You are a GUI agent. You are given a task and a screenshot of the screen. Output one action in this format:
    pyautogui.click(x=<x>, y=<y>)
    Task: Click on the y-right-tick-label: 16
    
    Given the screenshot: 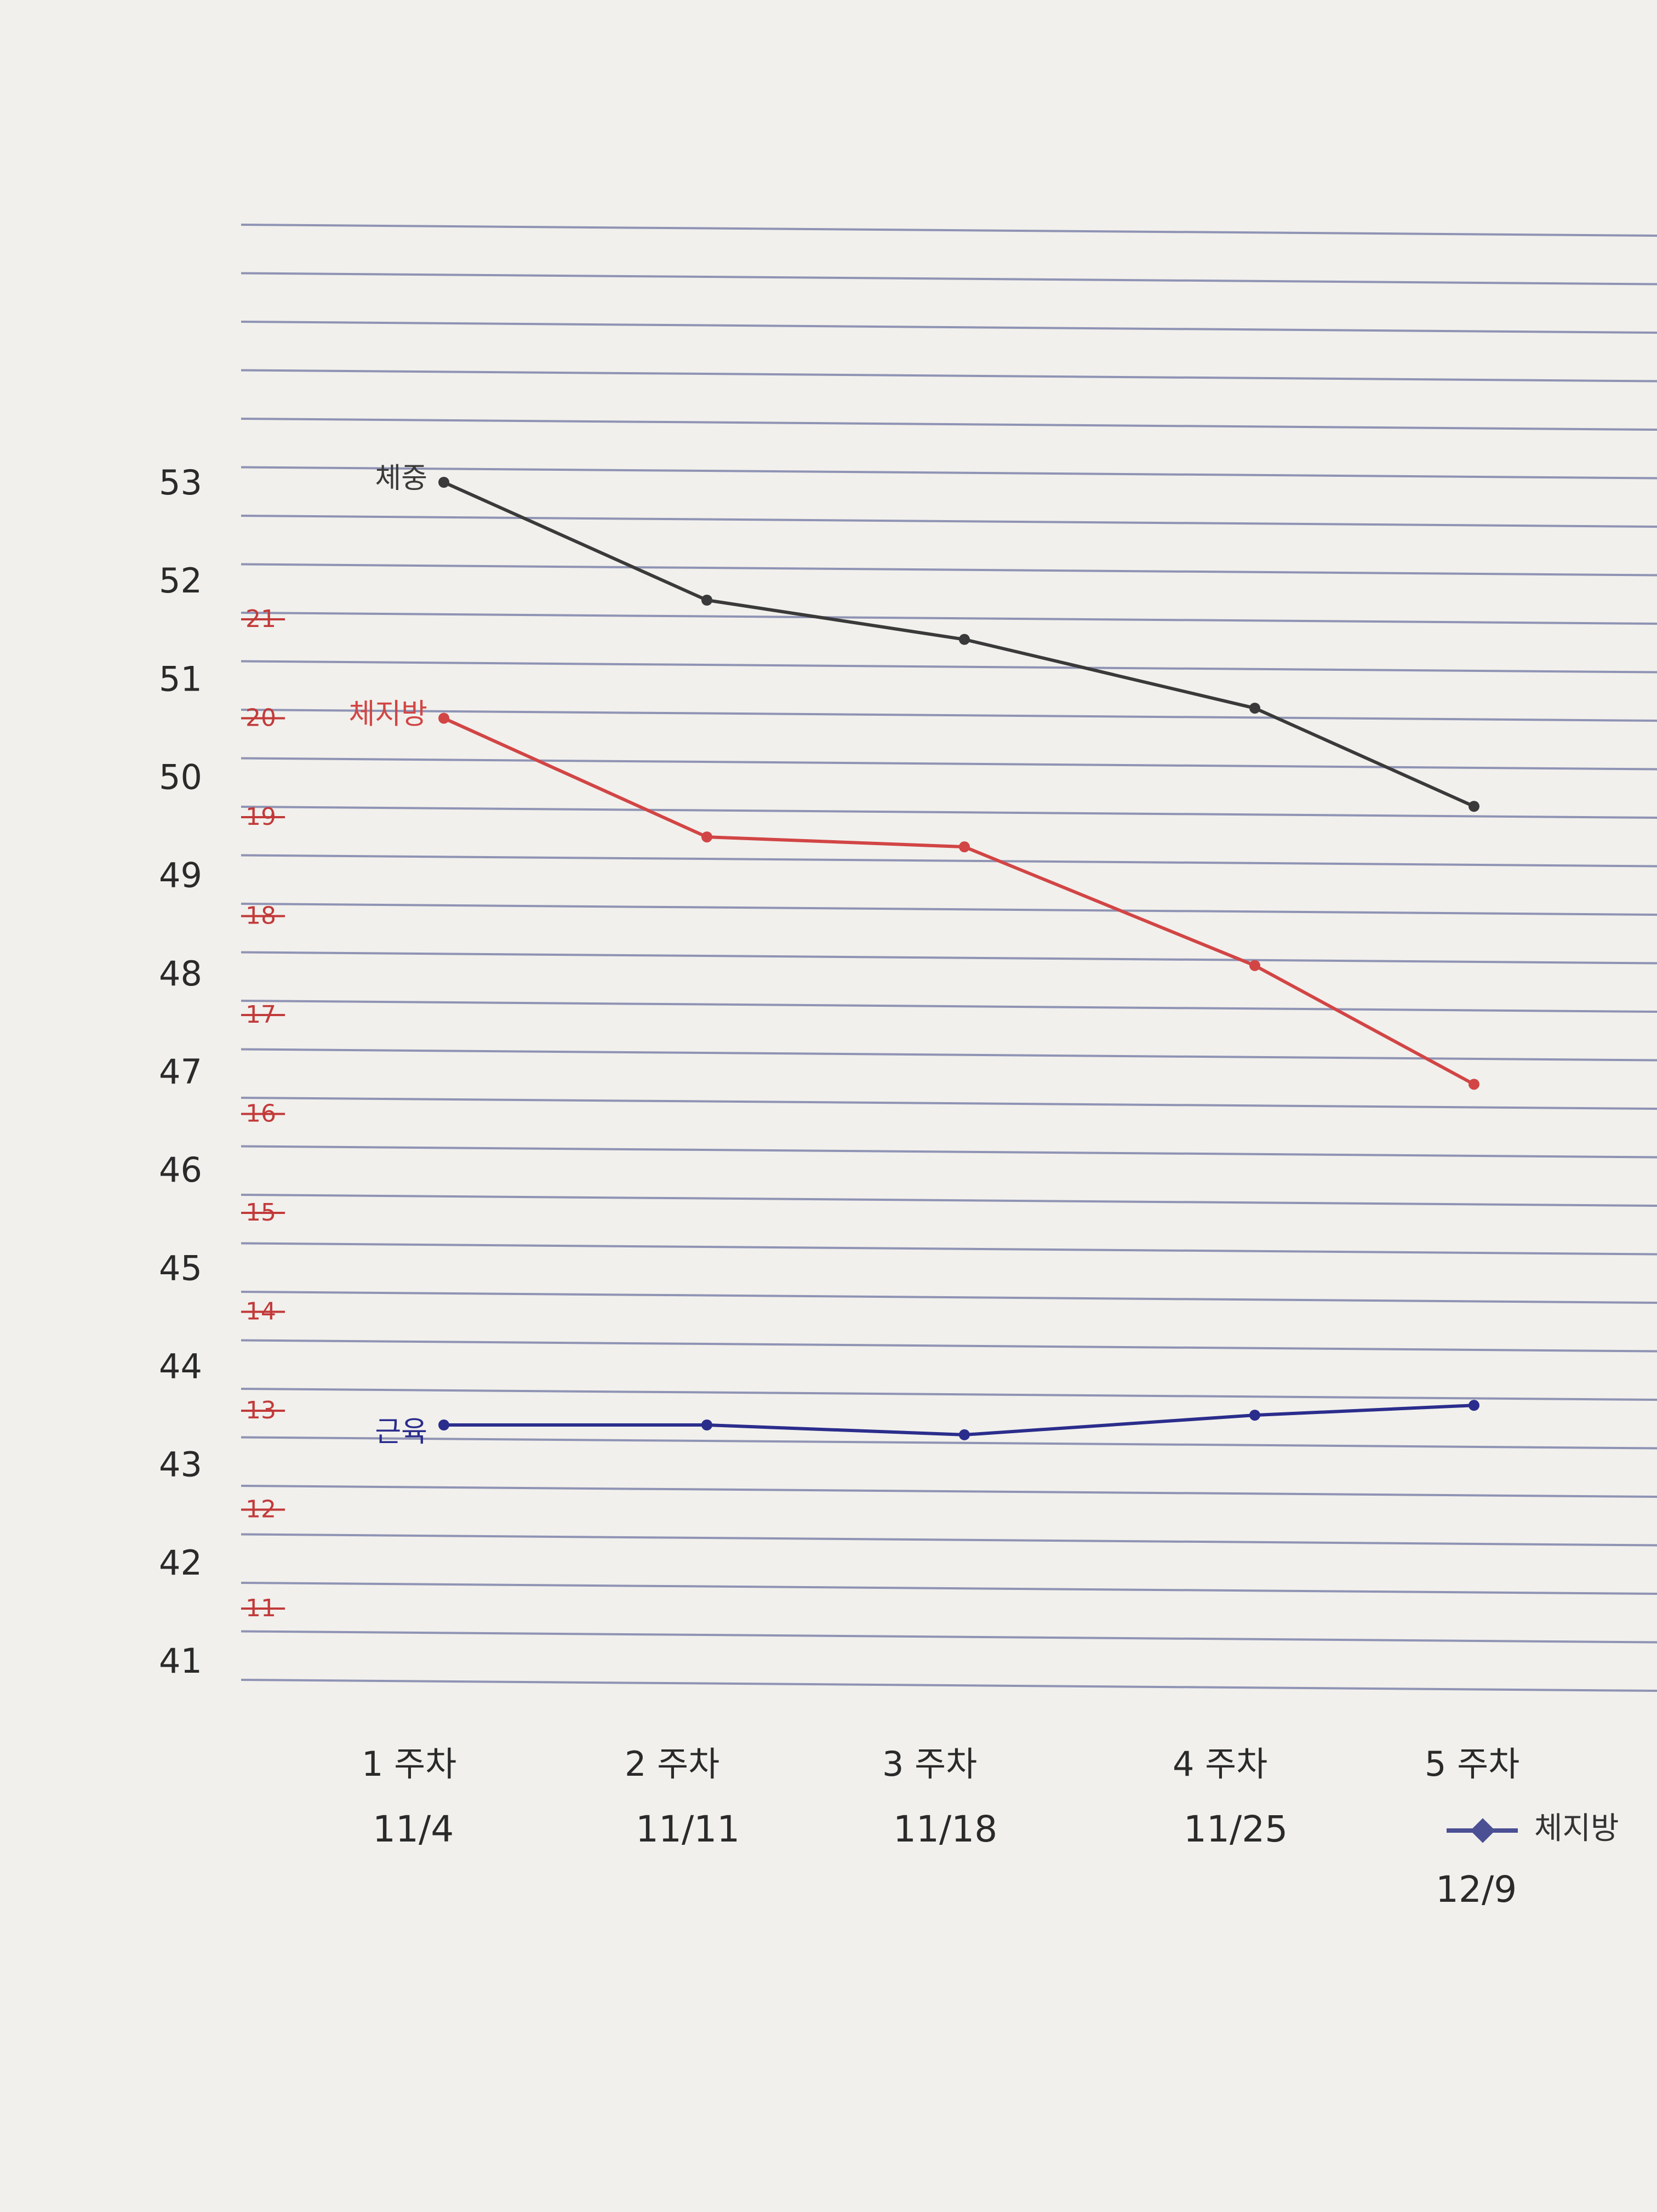 What is the action you would take?
    pyautogui.click(x=260, y=1114)
    